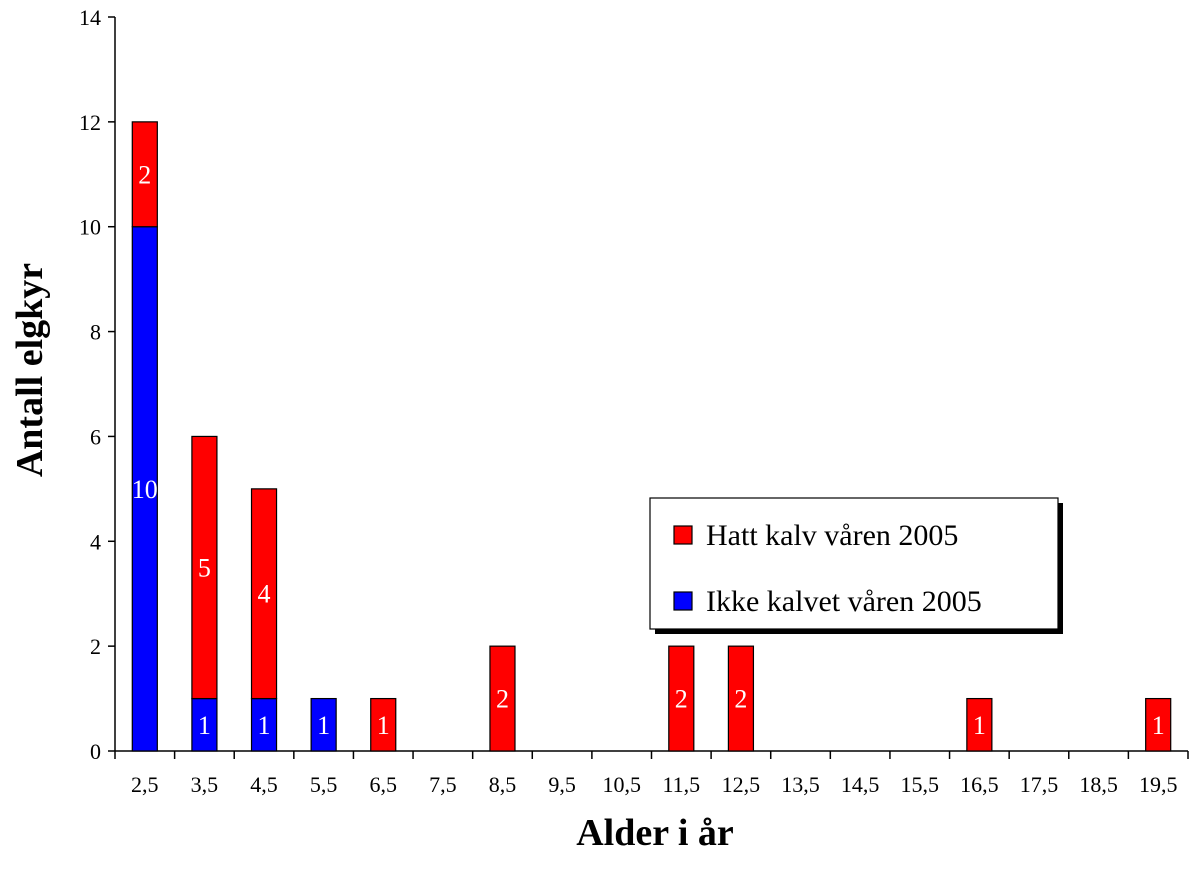 The image size is (1193, 872). What do you see at coordinates (854, 563) in the screenshot?
I see `legend-box` at bounding box center [854, 563].